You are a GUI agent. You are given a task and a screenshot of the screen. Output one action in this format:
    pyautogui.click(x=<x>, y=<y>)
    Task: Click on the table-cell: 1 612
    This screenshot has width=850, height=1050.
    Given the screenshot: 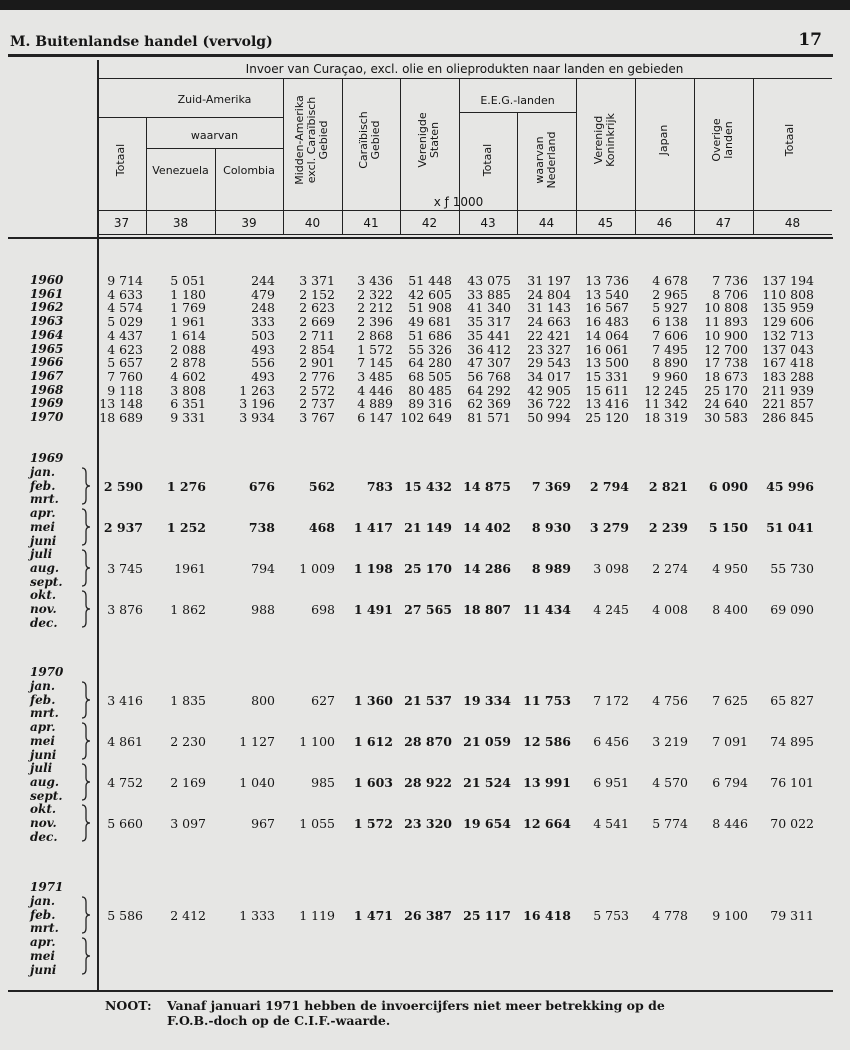 What is the action you would take?
    pyautogui.click(x=373, y=742)
    